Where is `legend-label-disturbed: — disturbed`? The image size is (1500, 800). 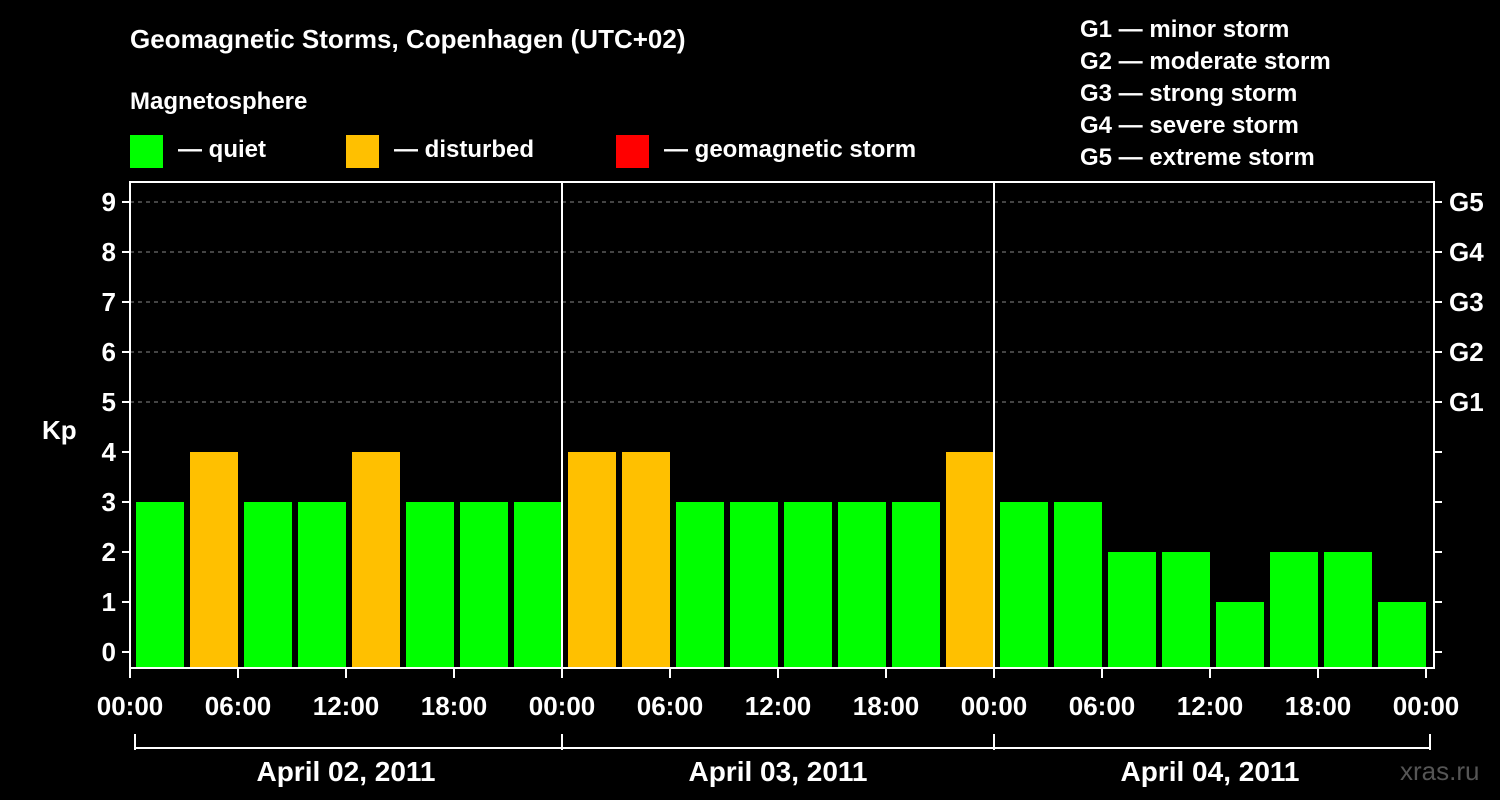 legend-label-disturbed: — disturbed is located at coordinates (464, 149).